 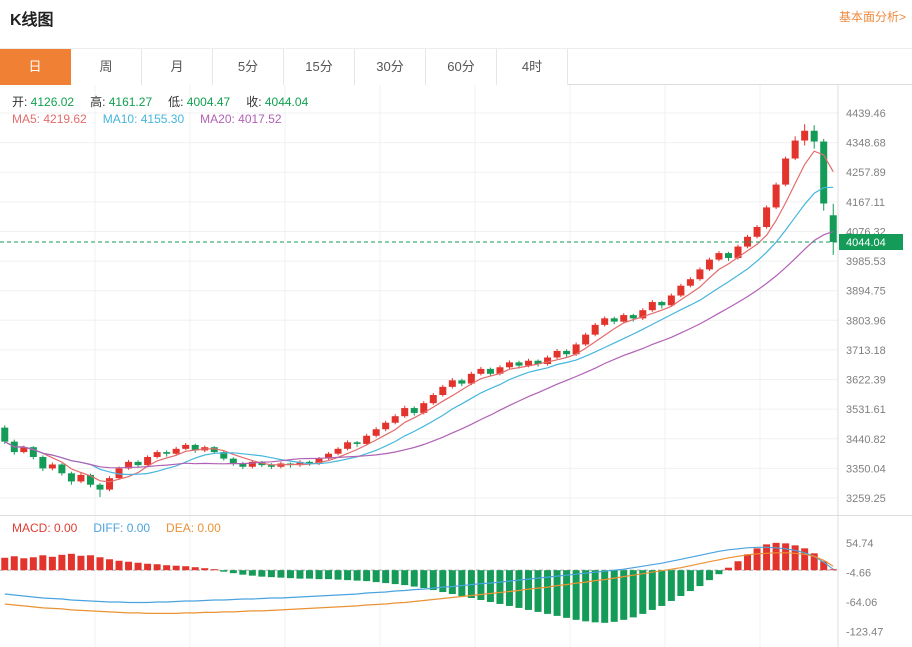 What do you see at coordinates (864, 633) in the screenshot?
I see `svg-text: -123.47` at bounding box center [864, 633].